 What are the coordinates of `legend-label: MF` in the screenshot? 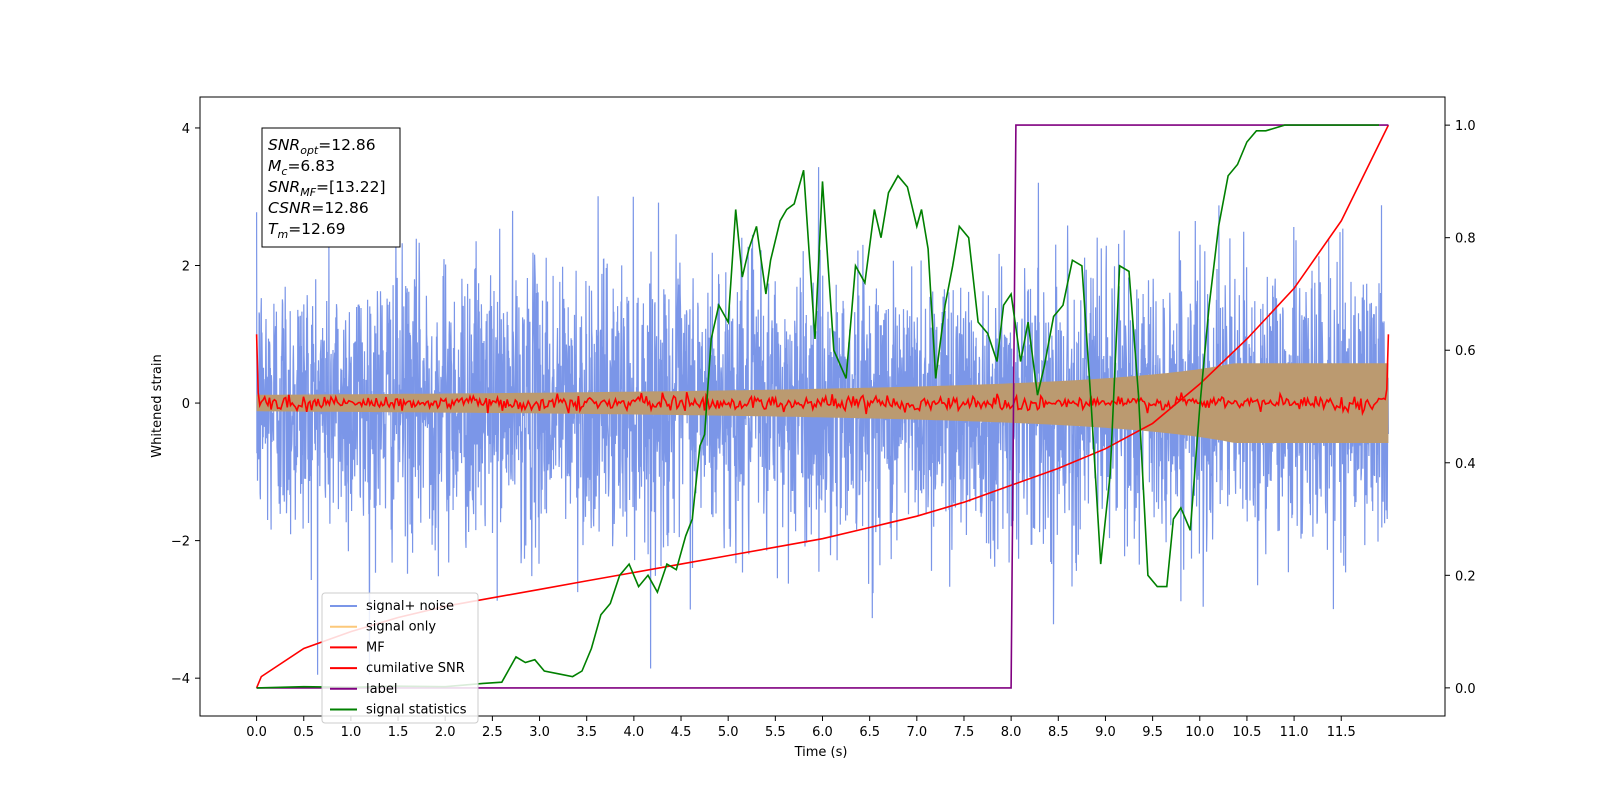 It's located at (375, 647).